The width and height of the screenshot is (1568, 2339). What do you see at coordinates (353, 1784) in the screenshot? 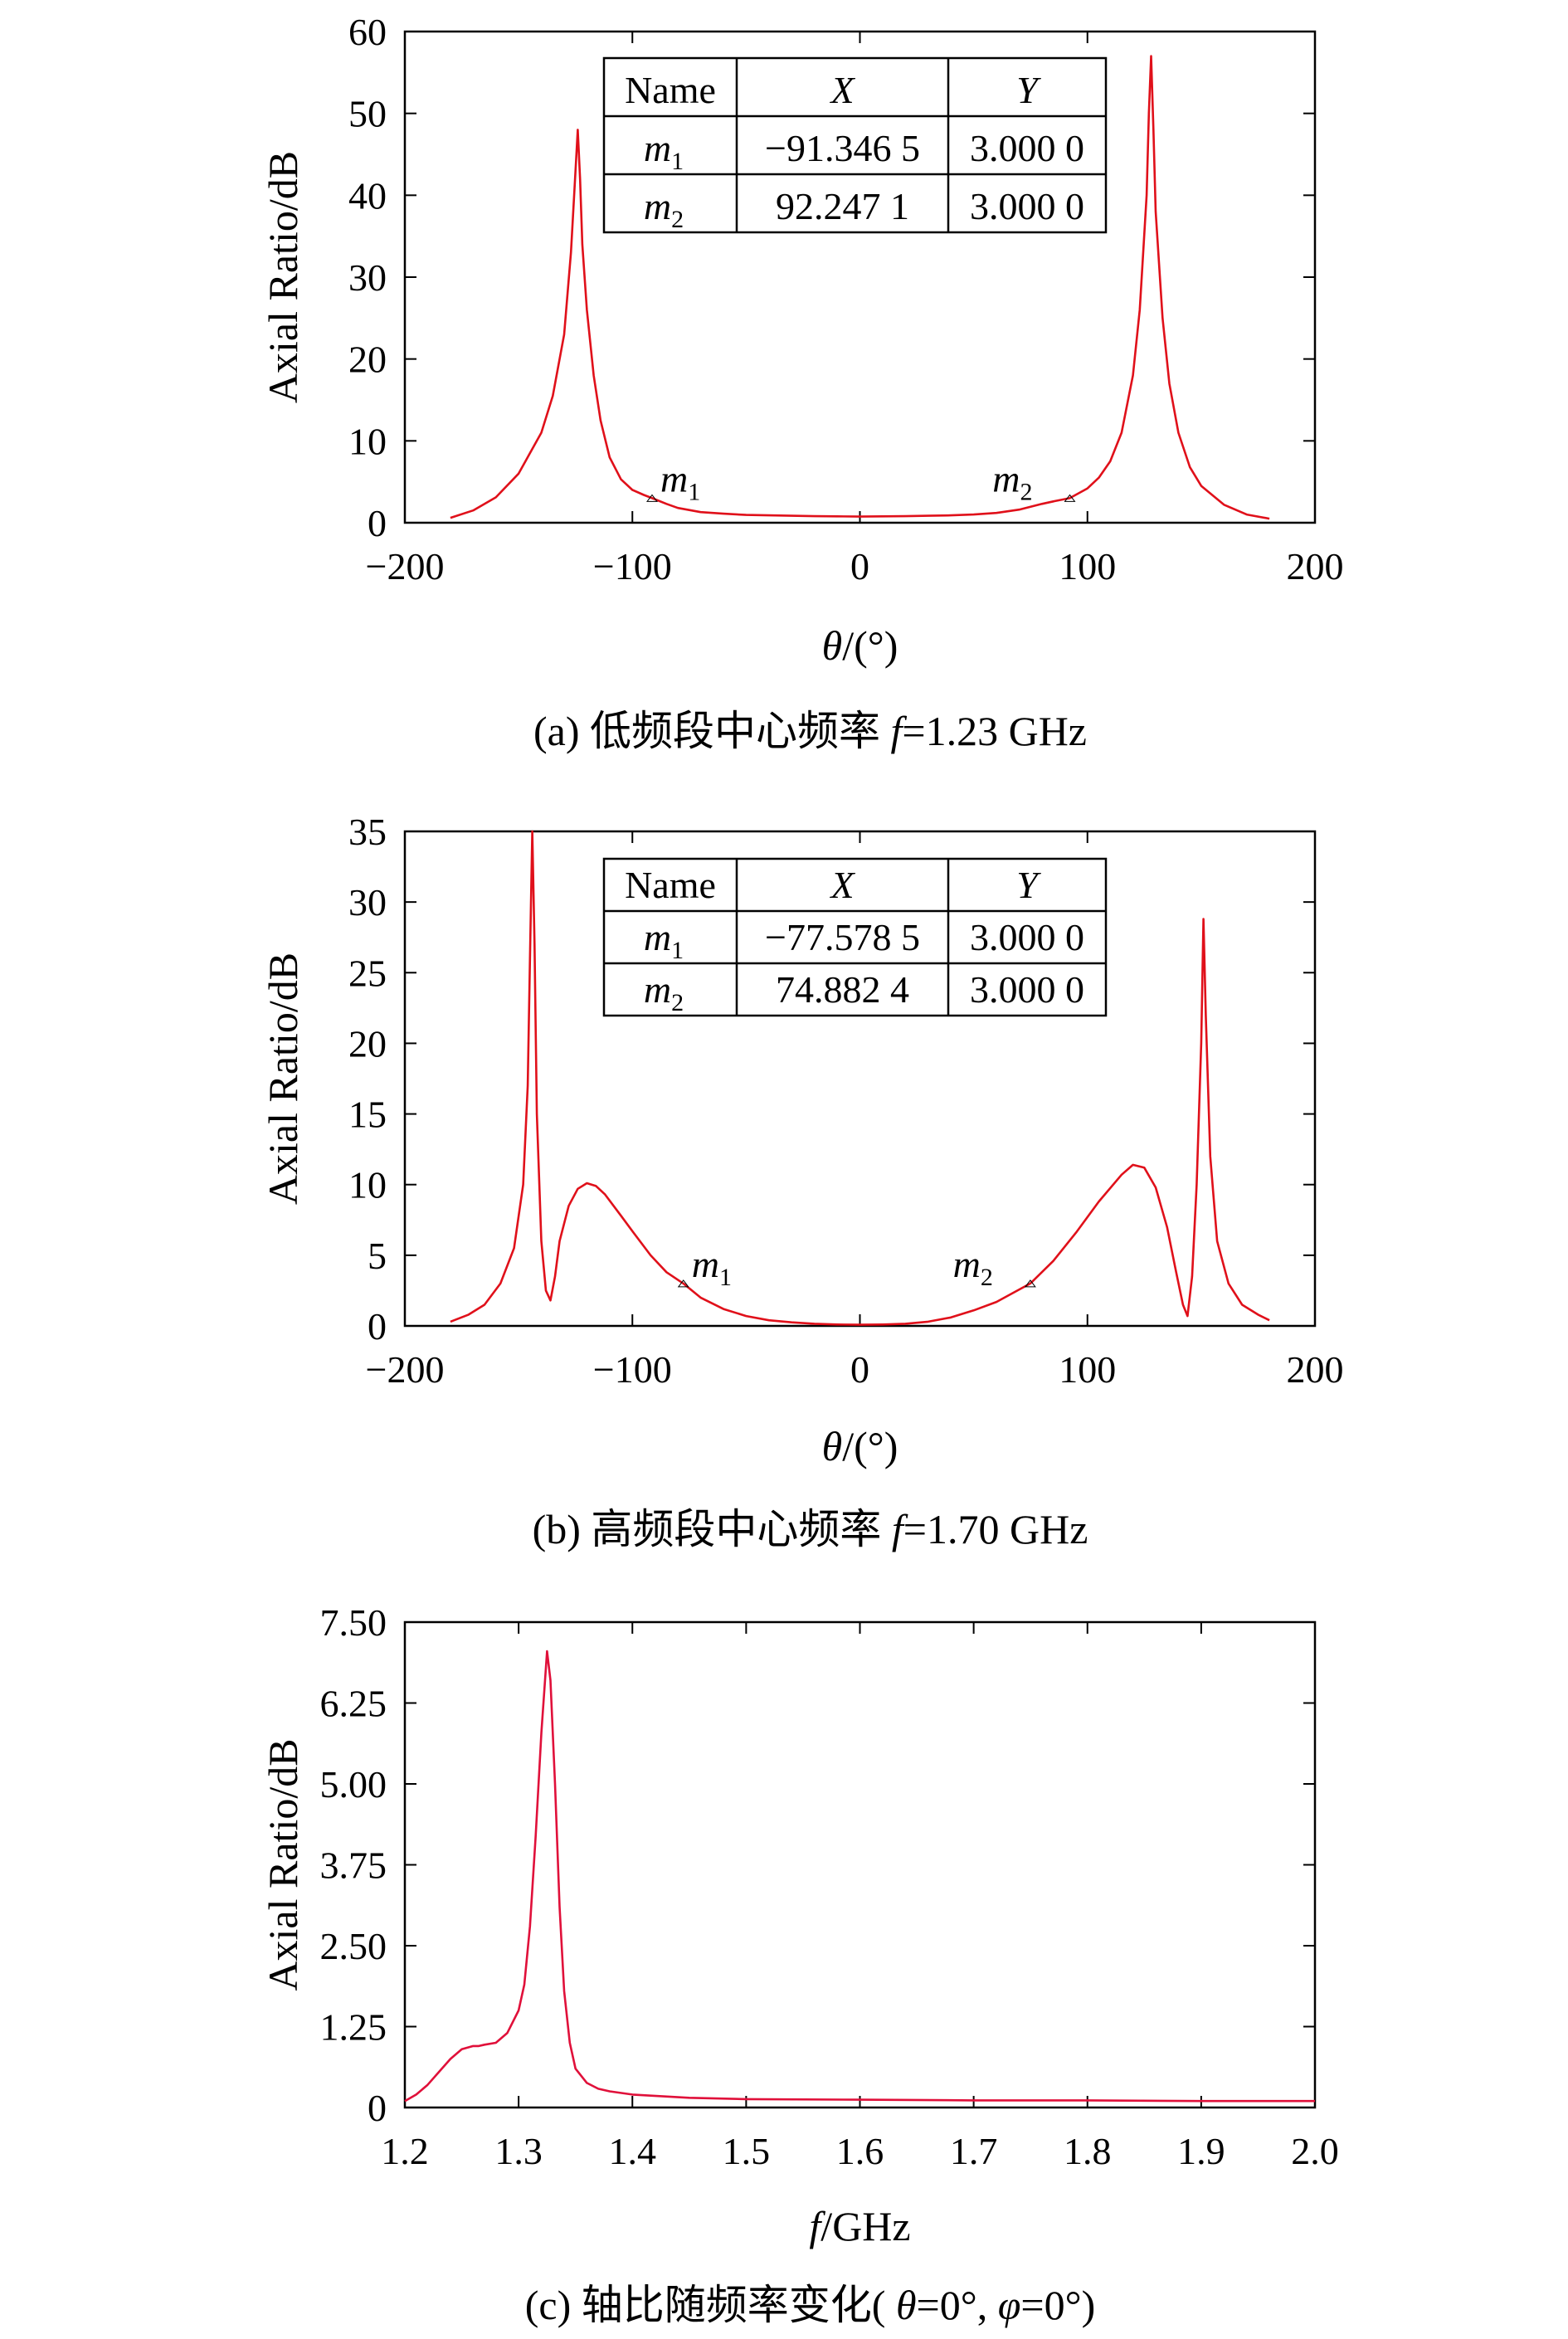
I see `y-tick-label: 5.00` at bounding box center [353, 1784].